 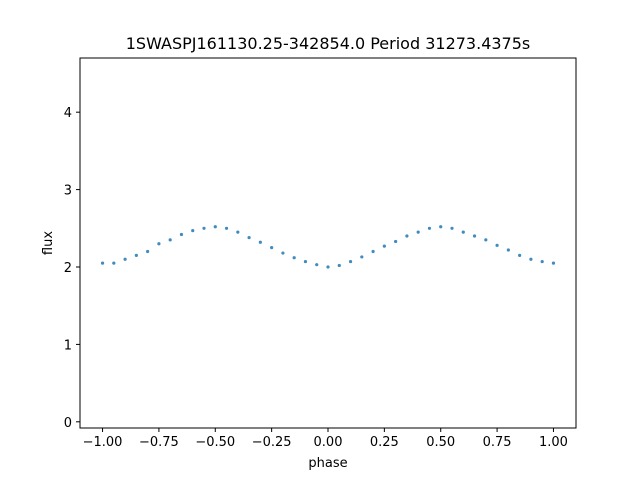 I want to click on y-tick-label: 2, so click(x=68, y=268).